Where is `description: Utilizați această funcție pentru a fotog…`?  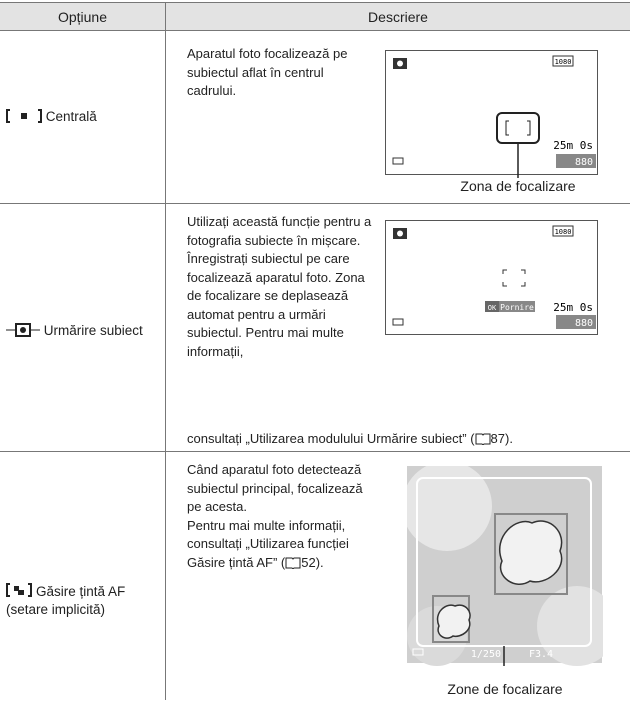 description: Utilizați această funcție pentru a fotog… is located at coordinates (279, 286).